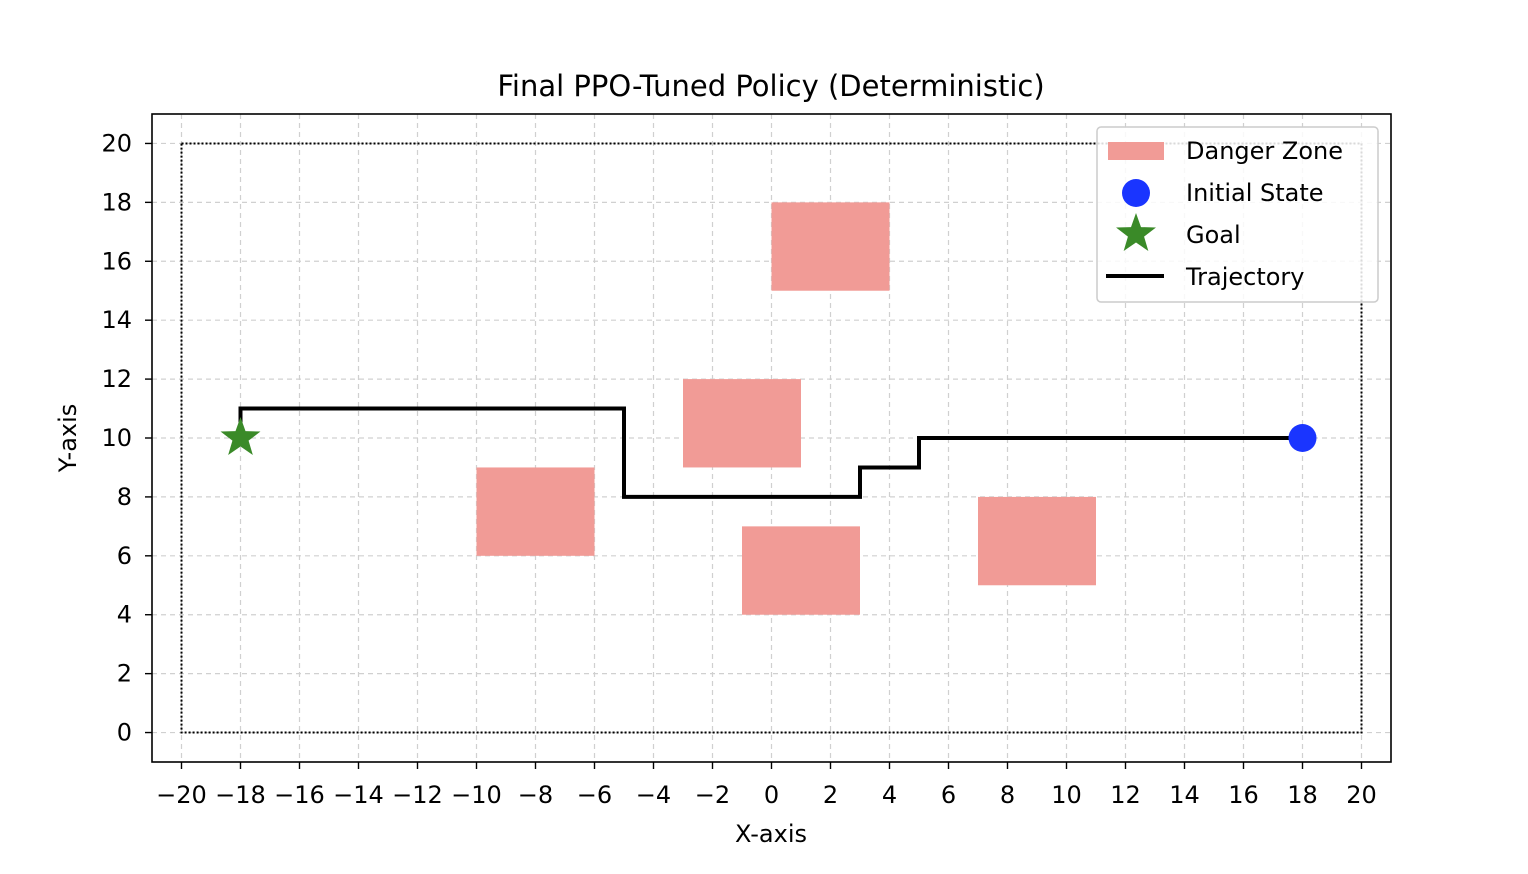  I want to click on x-tick-label: 18, so click(1302, 795).